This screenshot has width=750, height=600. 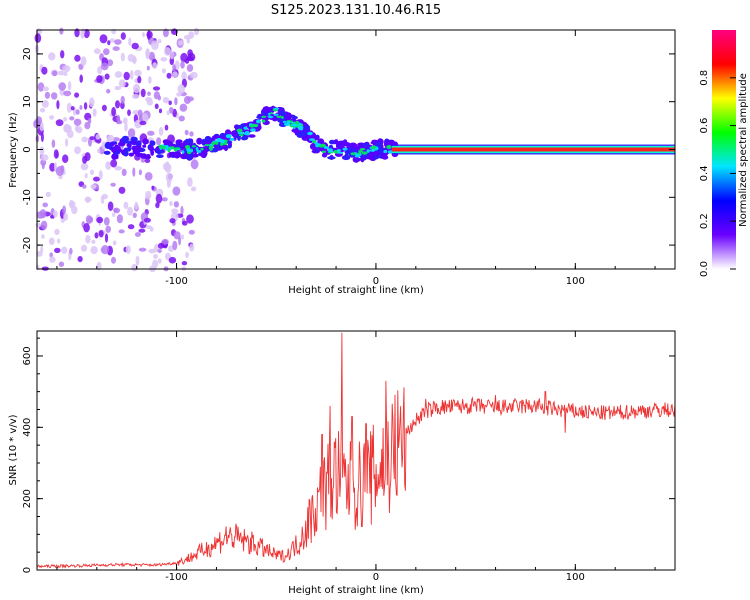 I want to click on colorbar-ticks: 0.0 0.2 0.4 0.6 0.8, so click(x=717, y=173).